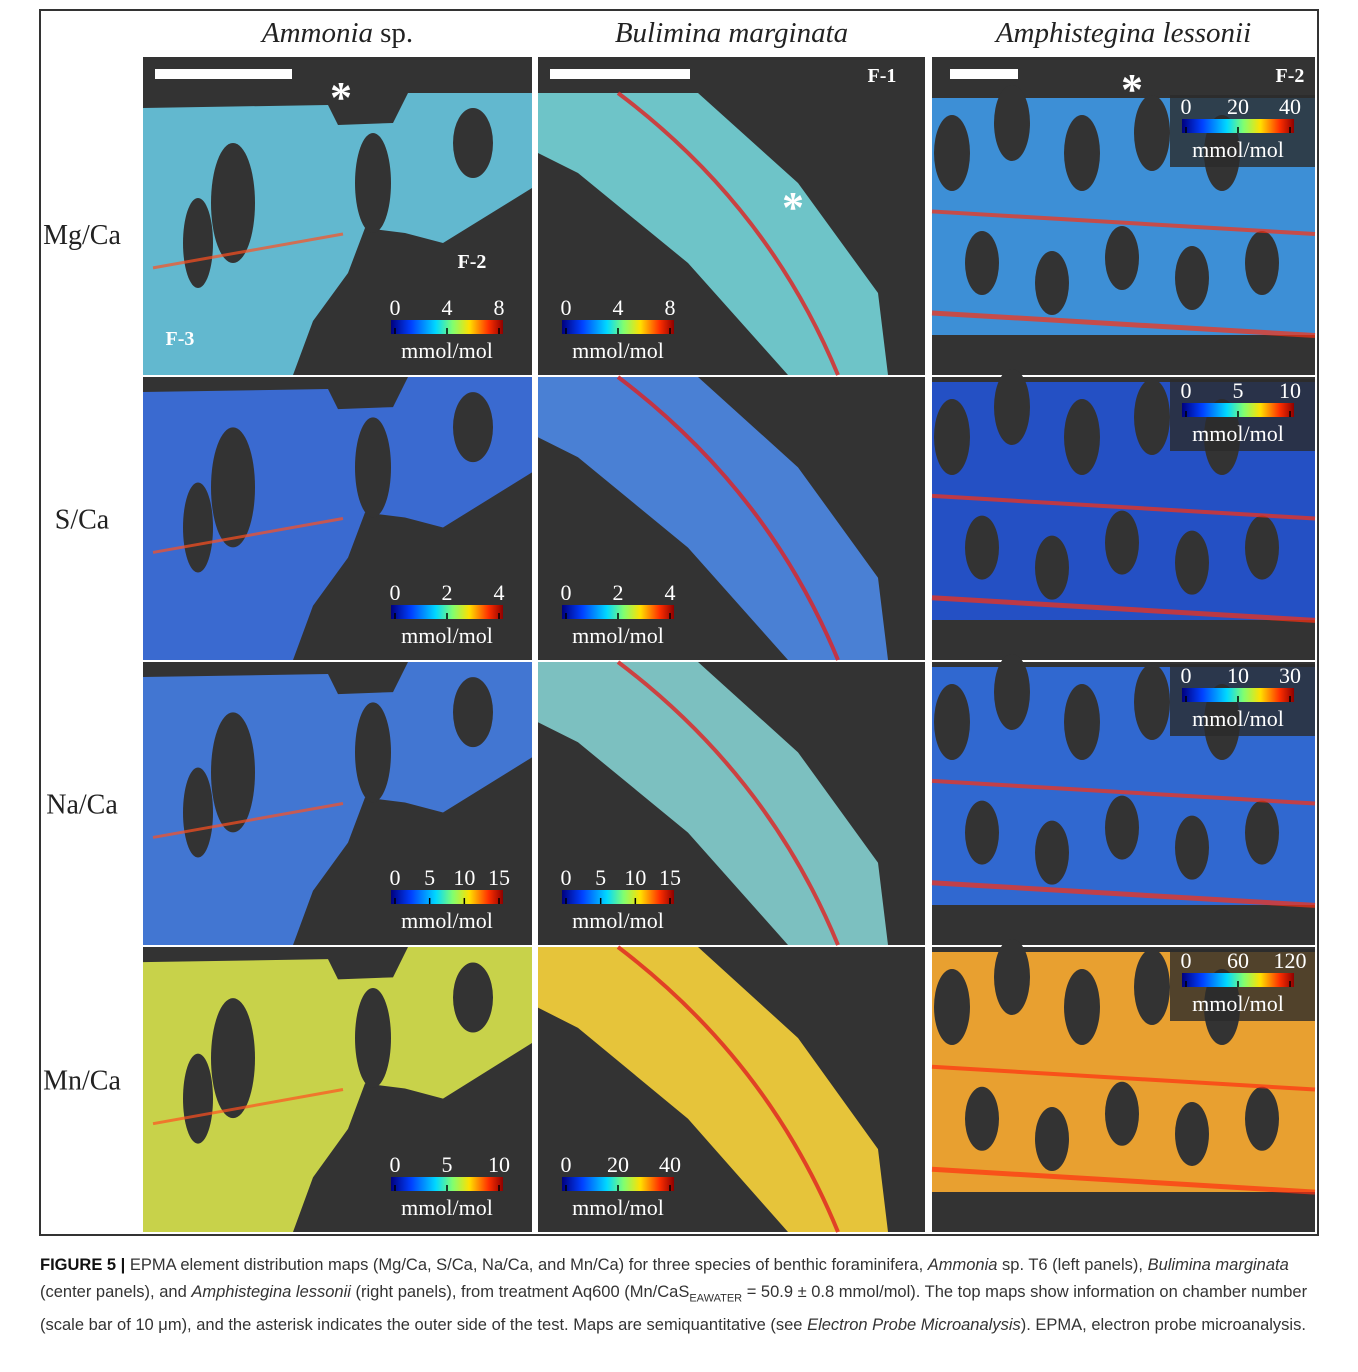 The image size is (1358, 1372). Describe the element at coordinates (731, 33) in the screenshot. I see `column-title: Bulimina marginata` at that location.